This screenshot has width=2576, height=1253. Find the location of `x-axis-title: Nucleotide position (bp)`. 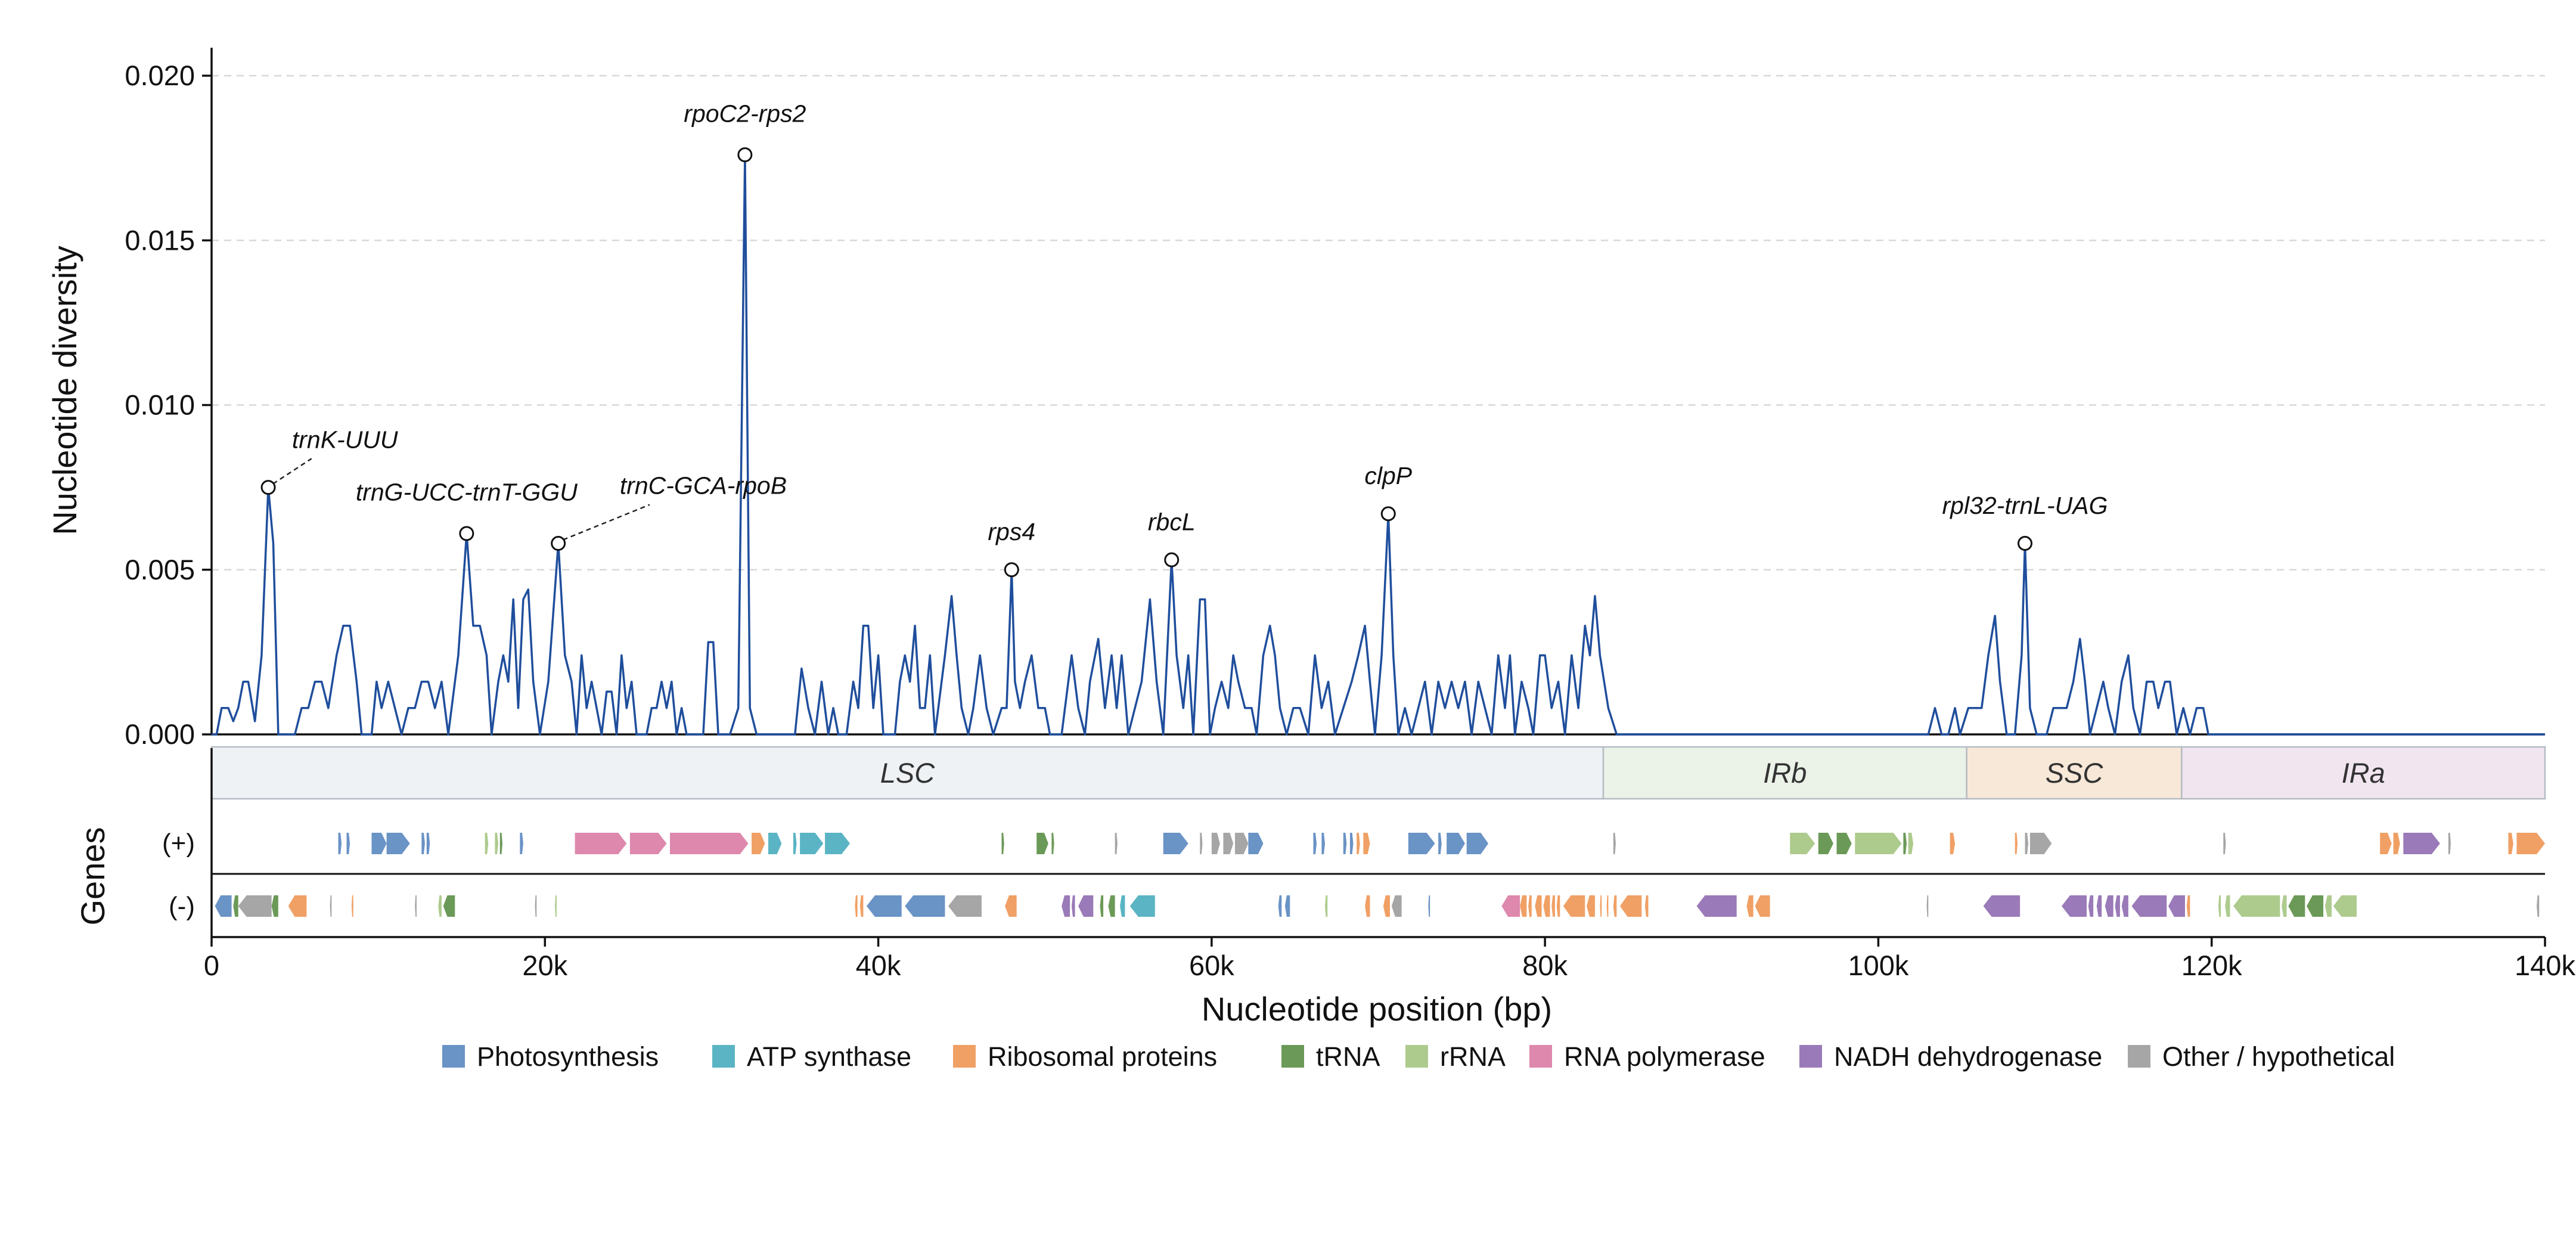

x-axis-title: Nucleotide position (bp) is located at coordinates (1377, 1009).